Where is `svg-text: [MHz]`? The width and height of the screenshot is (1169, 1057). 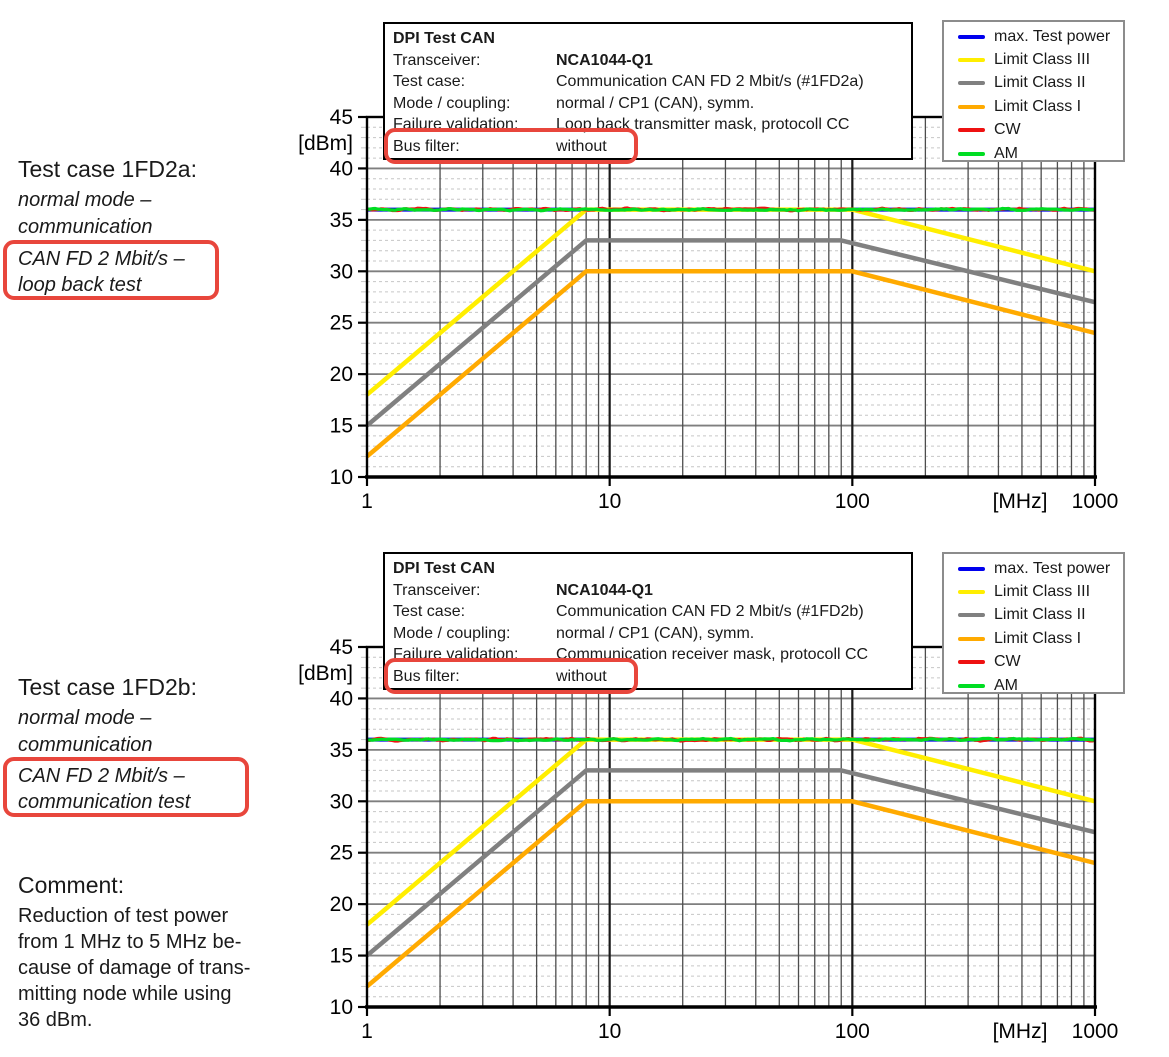
svg-text: [MHz] is located at coordinates (1020, 501).